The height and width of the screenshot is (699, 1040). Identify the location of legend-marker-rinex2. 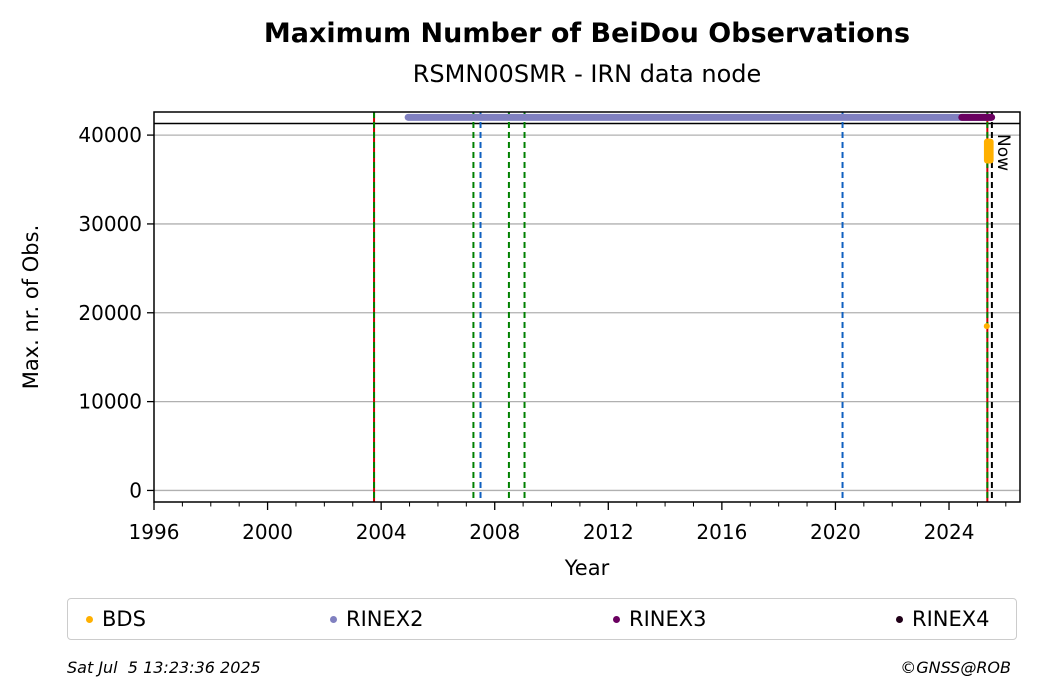
(333, 619).